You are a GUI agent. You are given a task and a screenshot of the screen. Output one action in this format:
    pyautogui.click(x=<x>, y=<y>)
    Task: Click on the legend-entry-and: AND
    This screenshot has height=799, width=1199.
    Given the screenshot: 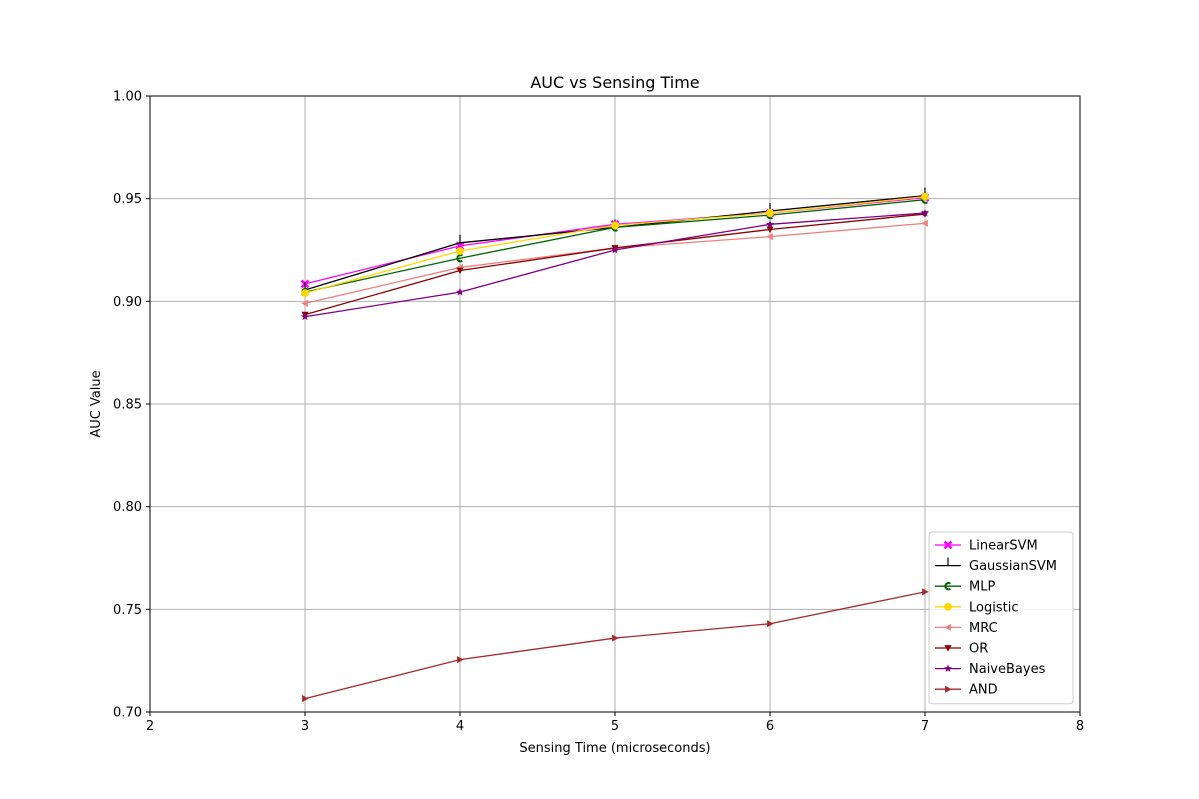 What is the action you would take?
    pyautogui.click(x=966, y=690)
    